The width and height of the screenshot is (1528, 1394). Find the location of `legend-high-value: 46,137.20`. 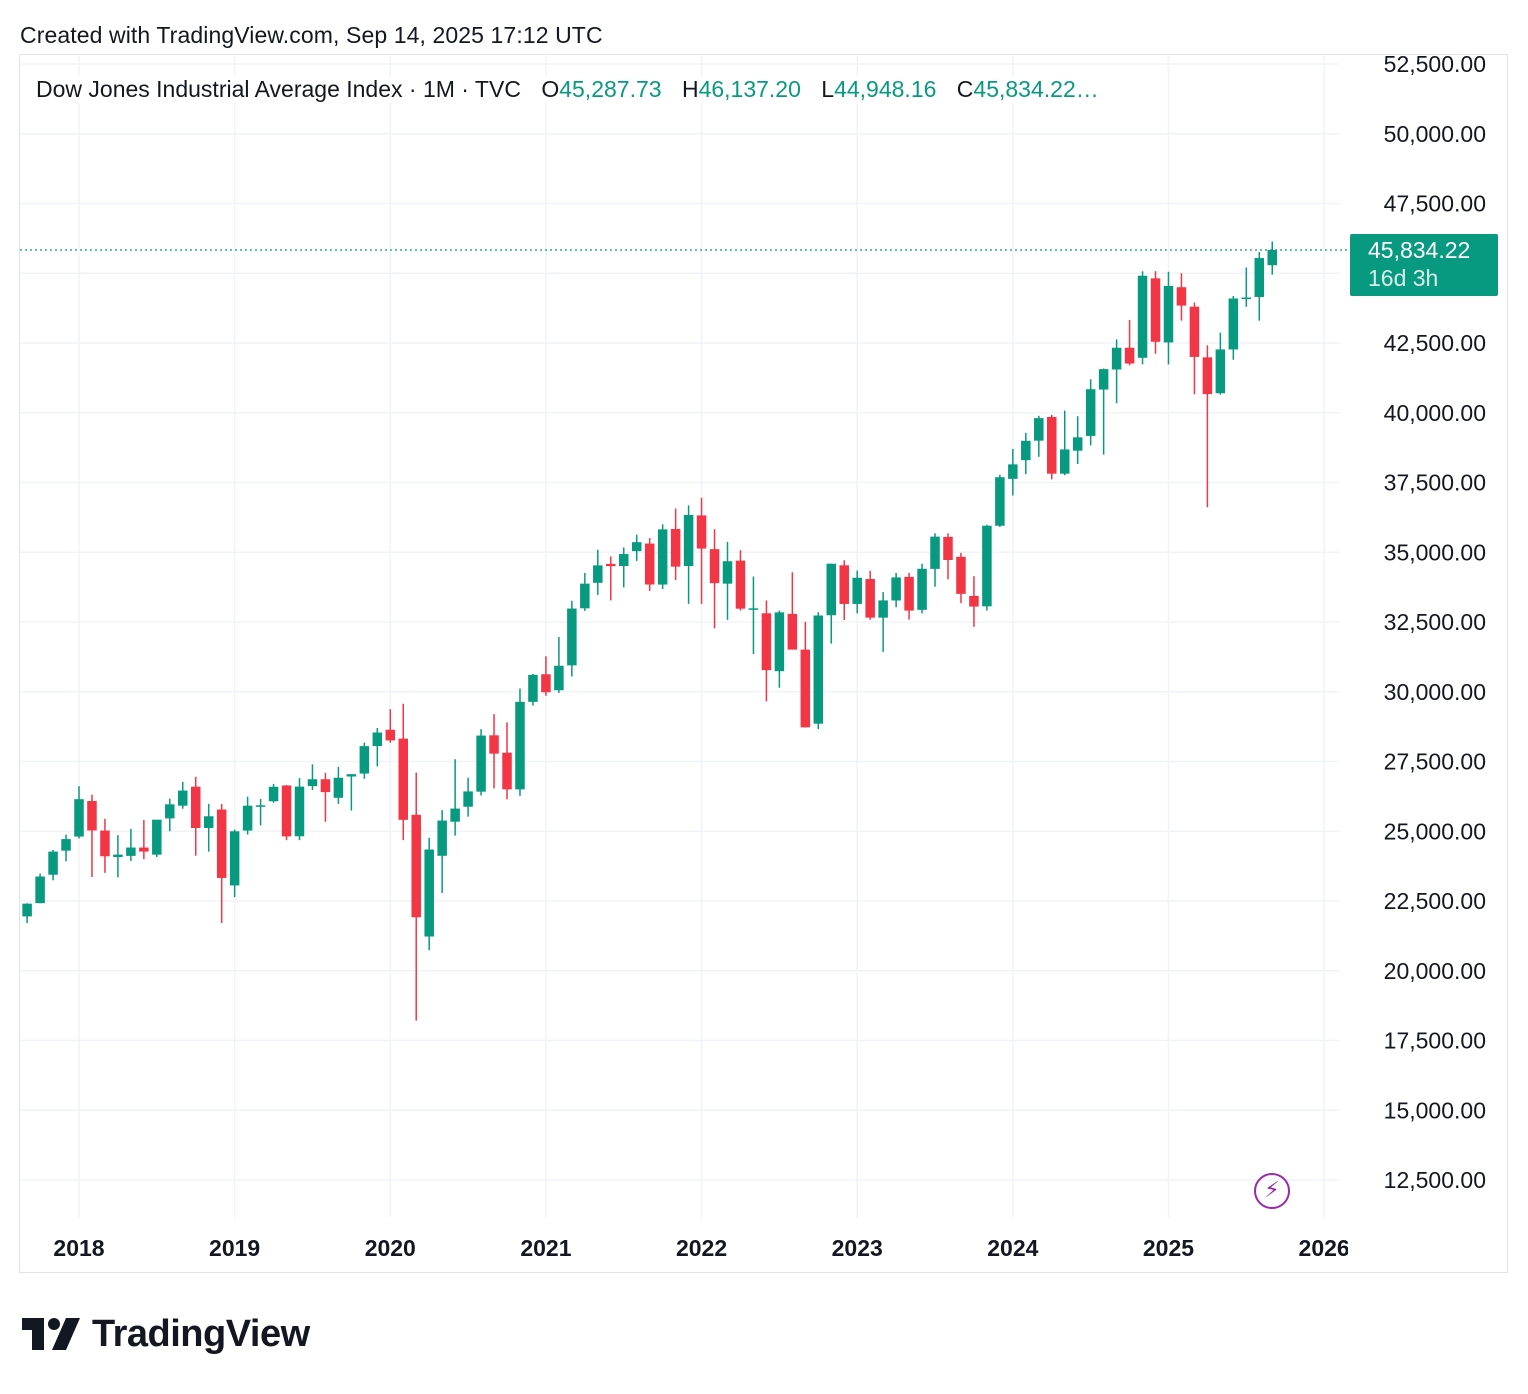

legend-high-value: 46,137.20 is located at coordinates (749, 89).